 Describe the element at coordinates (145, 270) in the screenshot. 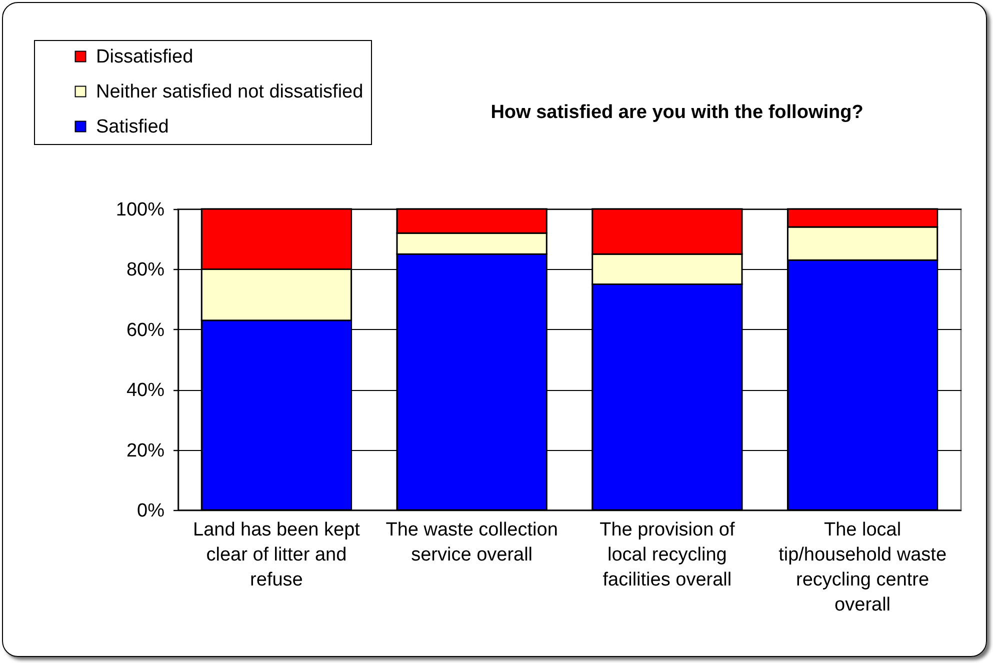

I see `y-tick-label: 80%` at that location.